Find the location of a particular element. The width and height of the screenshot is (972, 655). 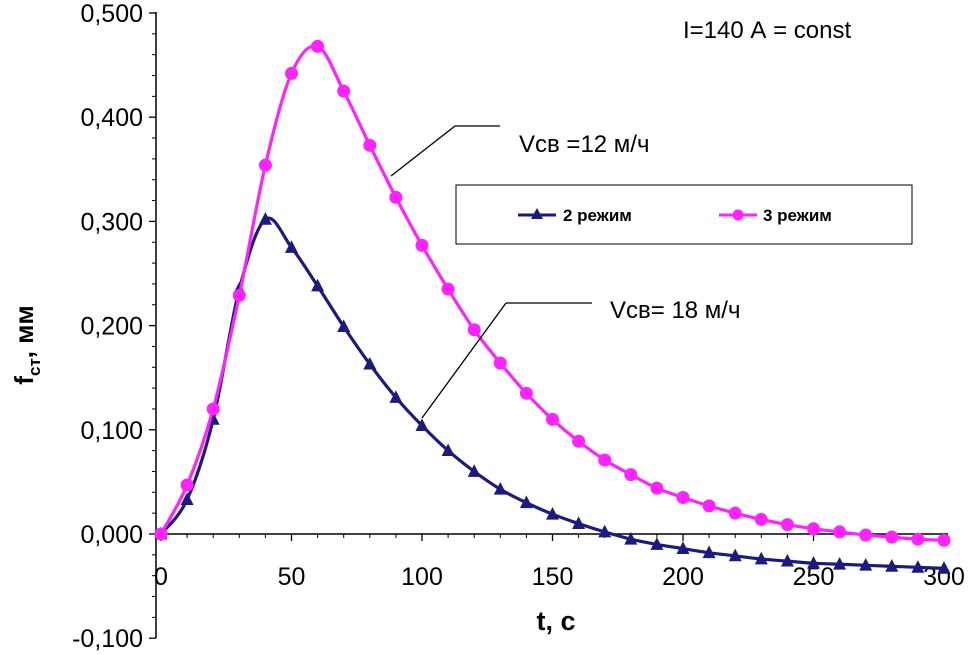

y-tick-label: 0,100 is located at coordinates (111, 431).